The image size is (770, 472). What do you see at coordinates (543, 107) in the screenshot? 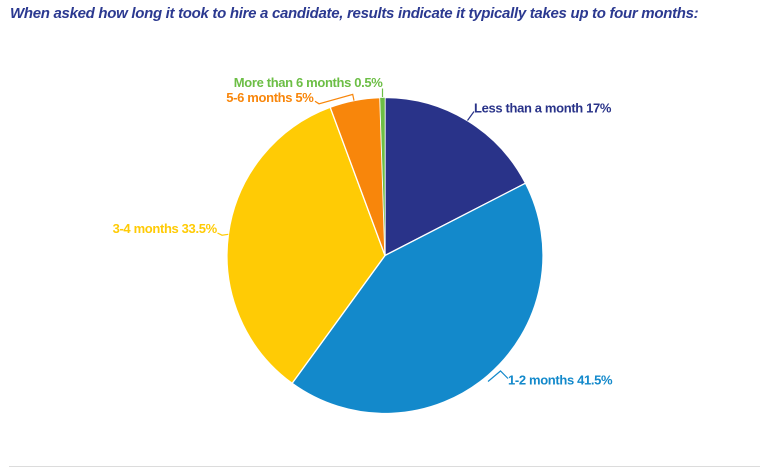
I see `svg-text: Less than a month 17%` at bounding box center [543, 107].